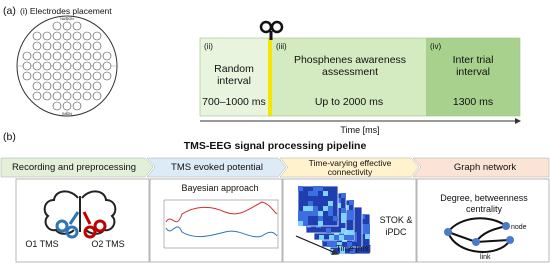 This screenshot has width=550, height=263. Describe the element at coordinates (67, 19) in the screenshot. I see `nasion-label: NASION` at that location.